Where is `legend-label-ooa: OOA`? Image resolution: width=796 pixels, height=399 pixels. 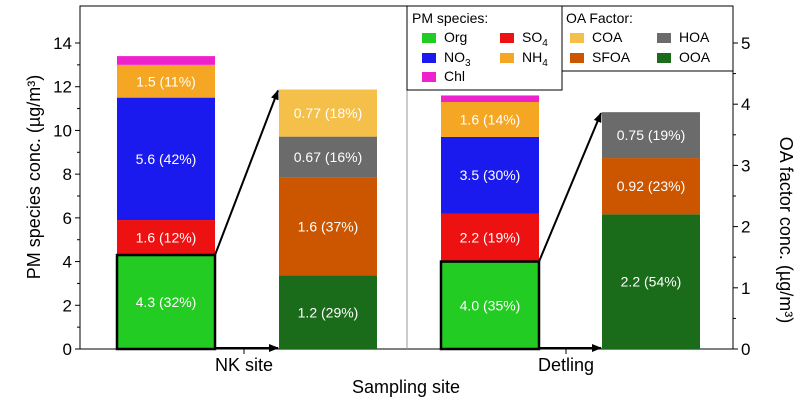
legend-label-ooa: OOA is located at coordinates (695, 57).